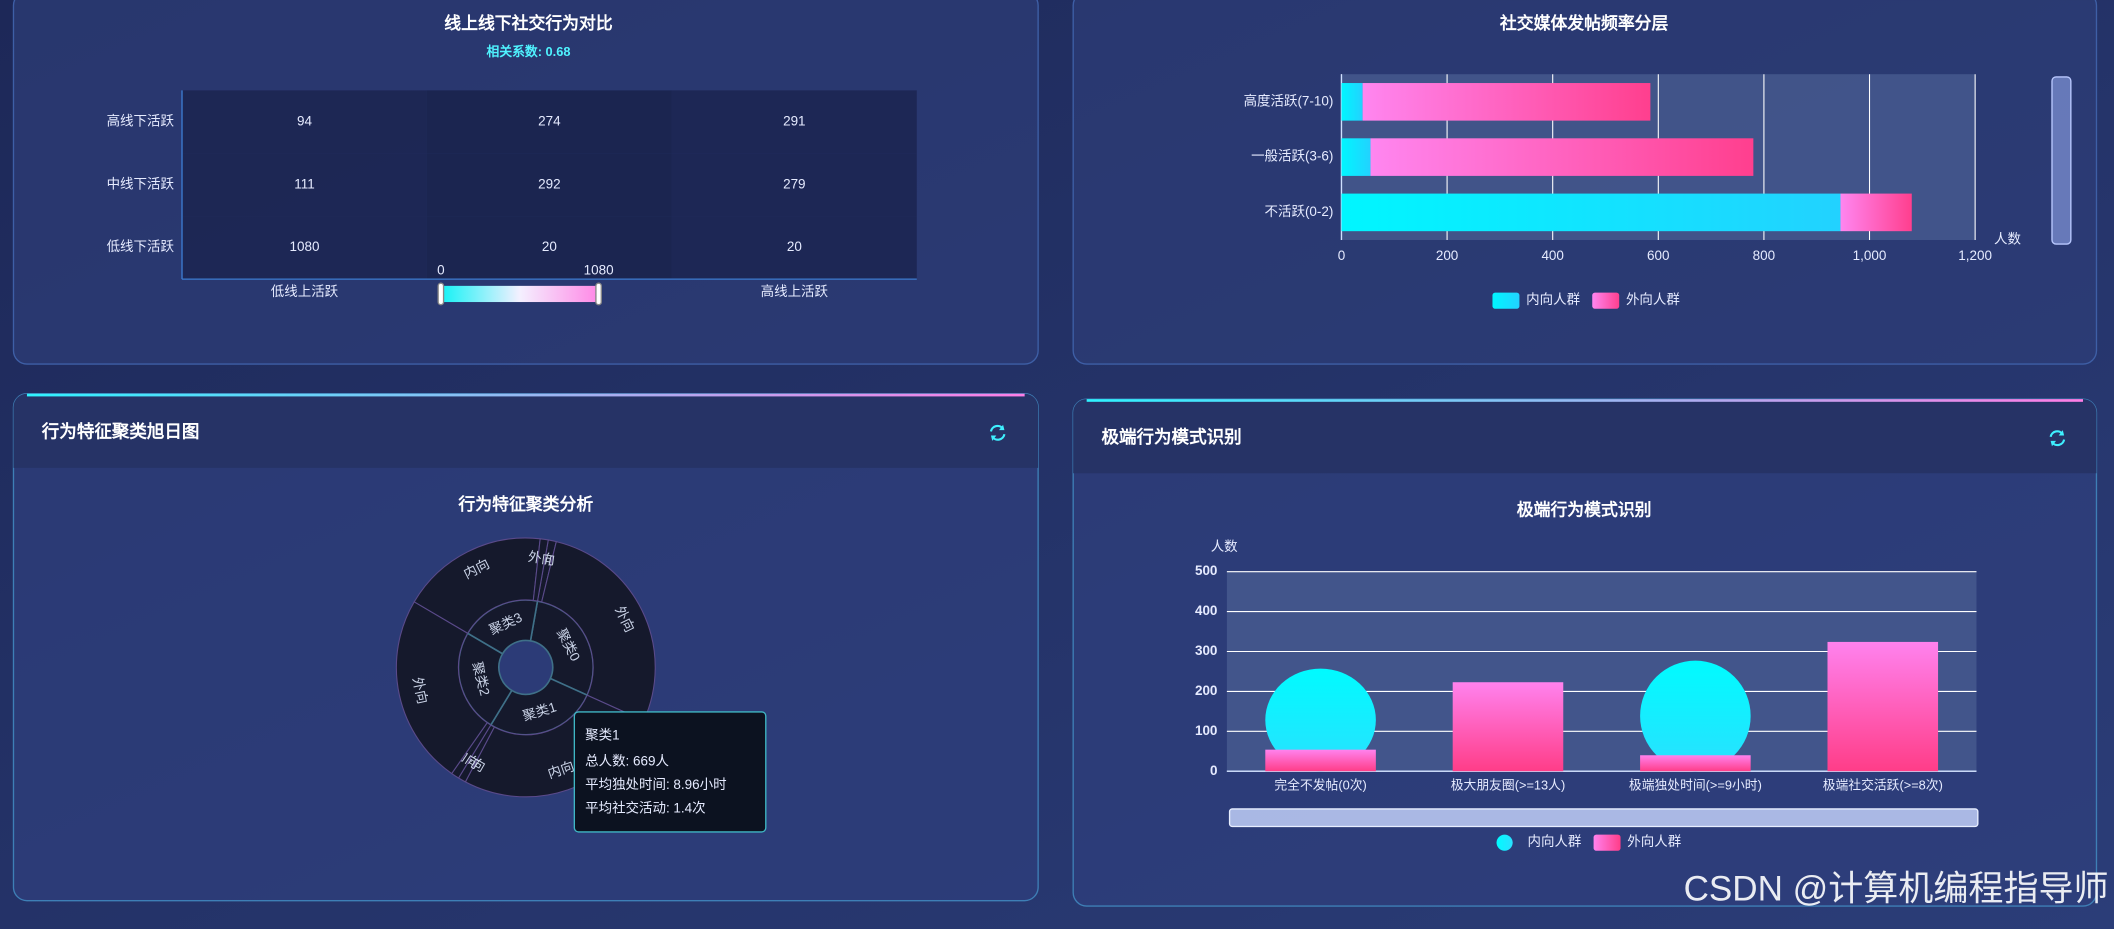 This screenshot has height=929, width=2114. I want to click on tooltip, so click(670, 772).